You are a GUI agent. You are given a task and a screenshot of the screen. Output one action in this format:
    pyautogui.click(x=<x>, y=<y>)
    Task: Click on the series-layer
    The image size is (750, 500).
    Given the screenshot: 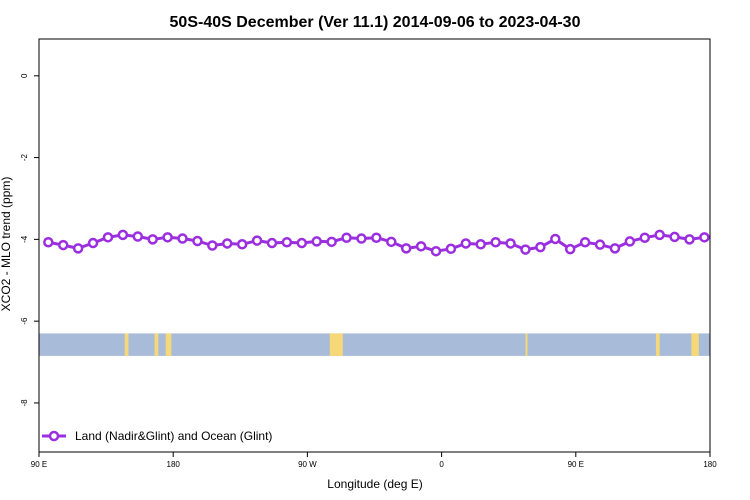 What is the action you would take?
    pyautogui.click(x=376, y=243)
    